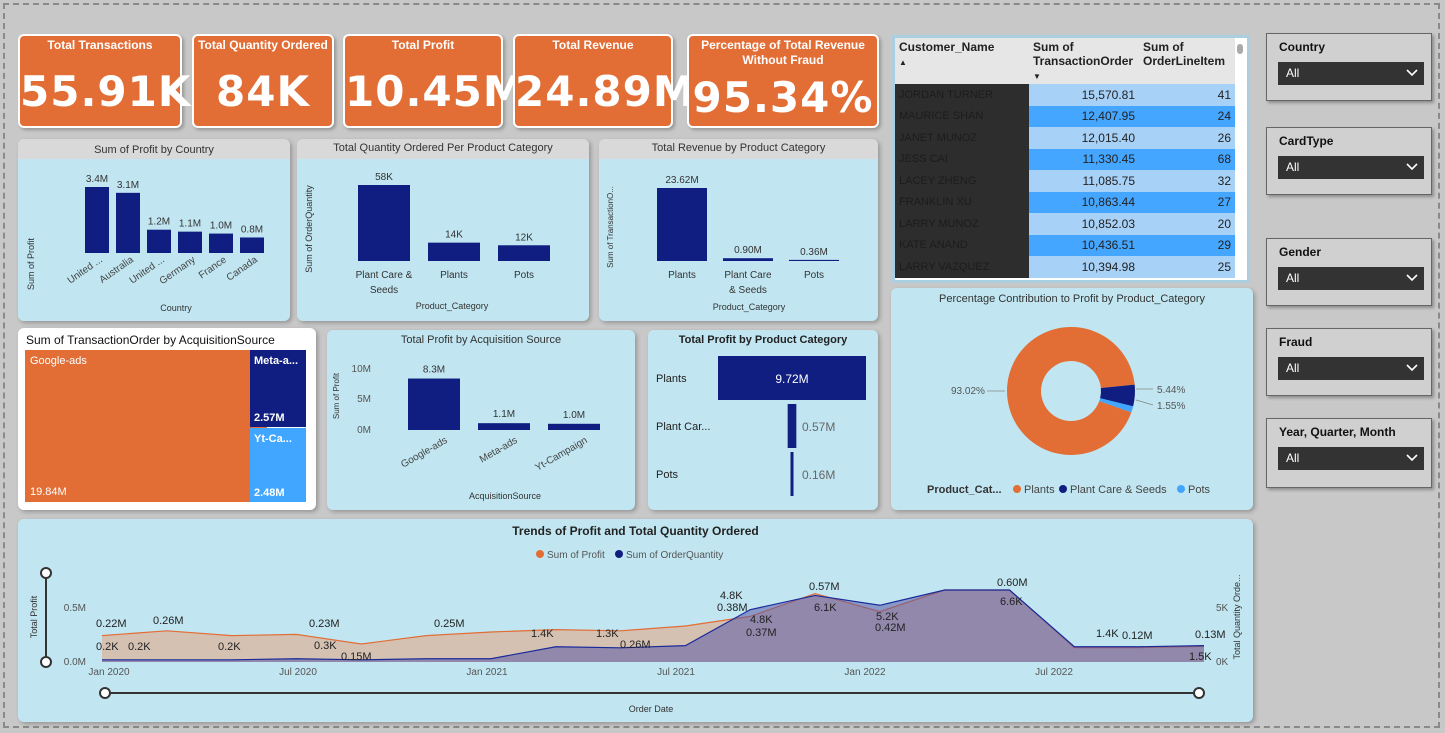 The image size is (1445, 733). Describe the element at coordinates (75, 608) in the screenshot. I see `y-tick-left: 0.5M` at that location.